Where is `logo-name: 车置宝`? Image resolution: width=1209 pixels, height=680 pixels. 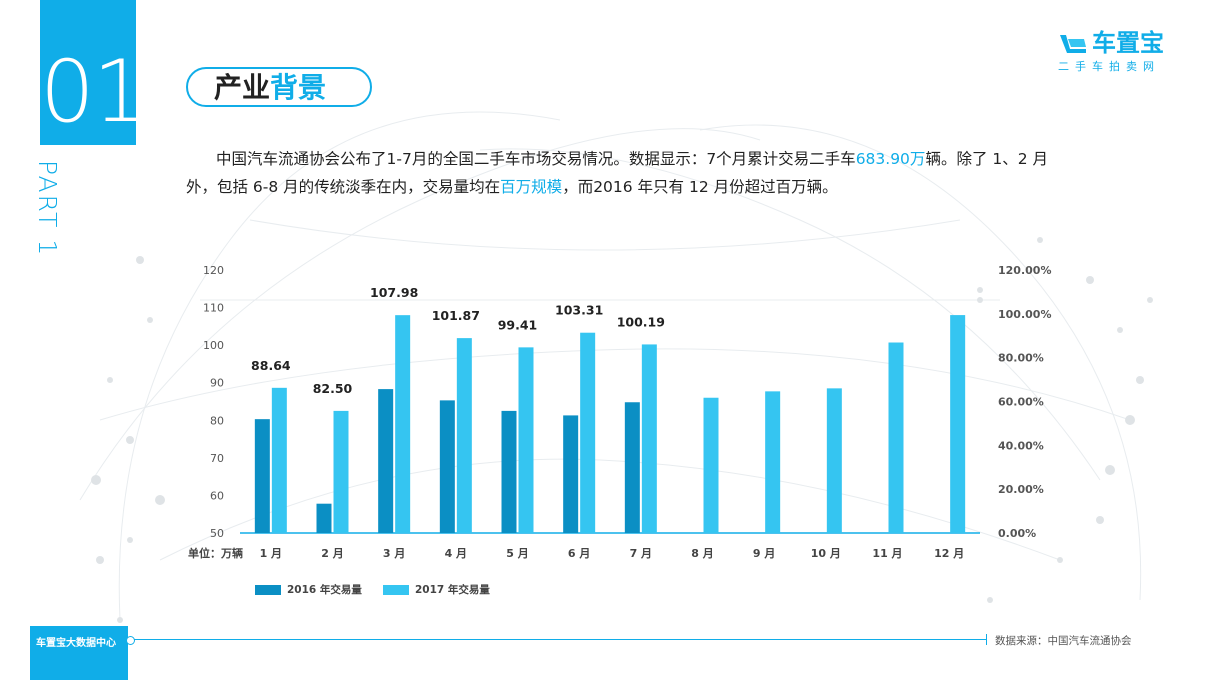 logo-name: 车置宝 is located at coordinates (1128, 43).